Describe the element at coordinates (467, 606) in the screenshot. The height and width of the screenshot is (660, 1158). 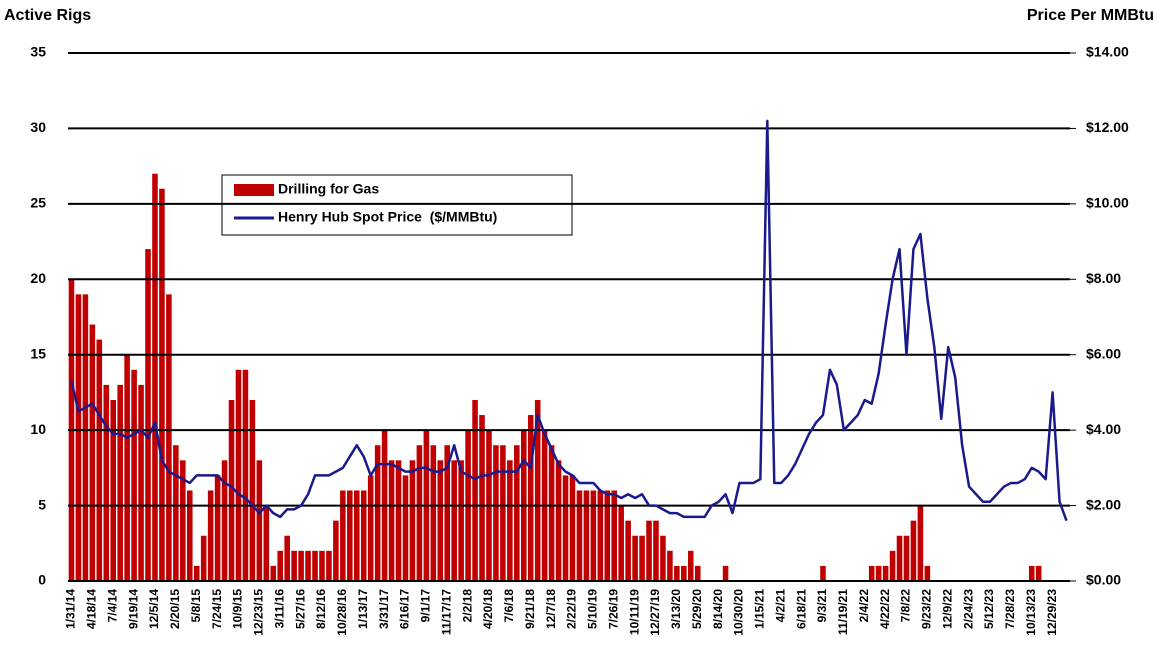
I see `x-tick-label: 2/2/18` at that location.